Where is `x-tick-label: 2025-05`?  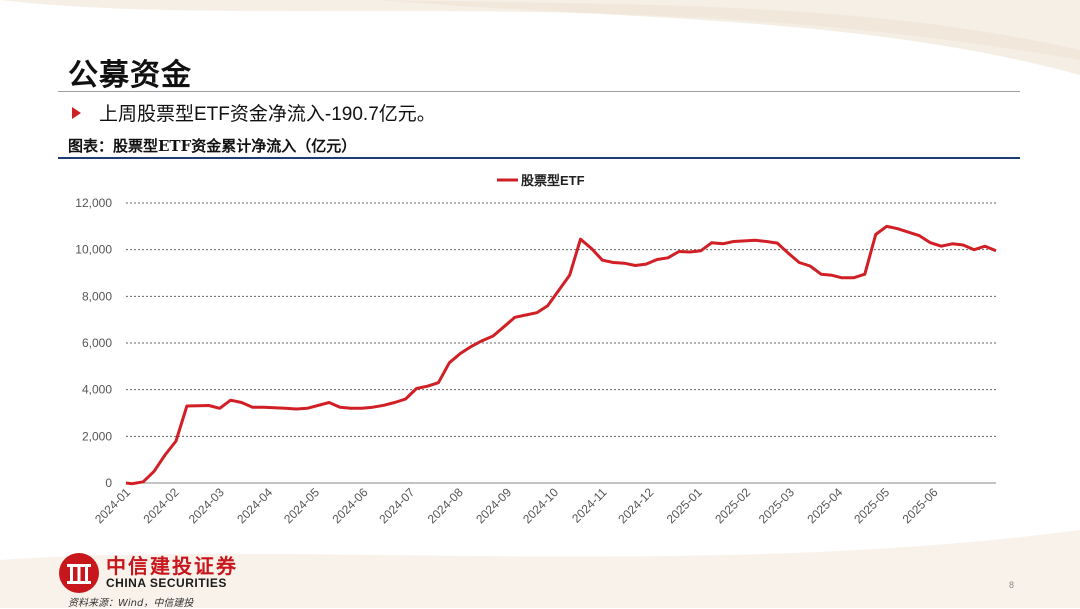 x-tick-label: 2025-05 is located at coordinates (871, 505).